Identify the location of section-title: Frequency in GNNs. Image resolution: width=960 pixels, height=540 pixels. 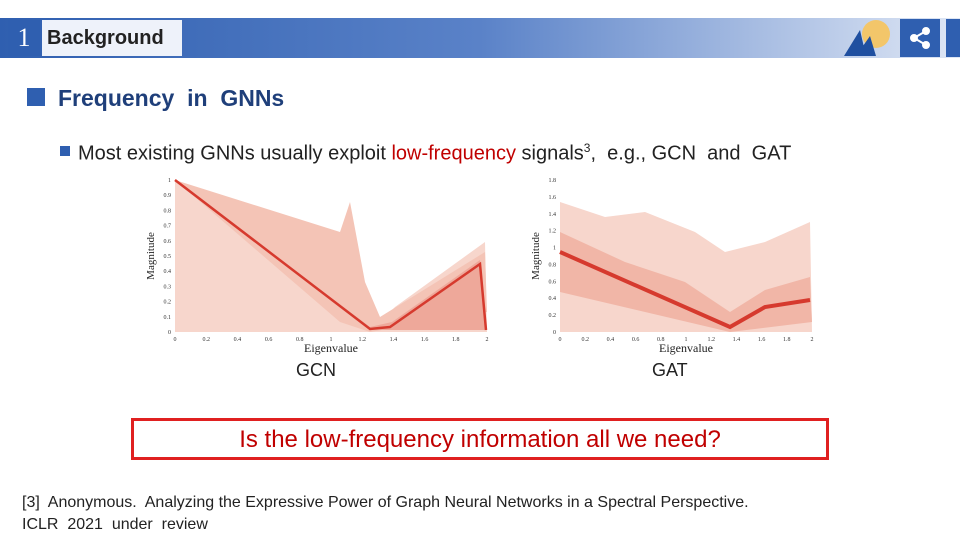
(171, 98).